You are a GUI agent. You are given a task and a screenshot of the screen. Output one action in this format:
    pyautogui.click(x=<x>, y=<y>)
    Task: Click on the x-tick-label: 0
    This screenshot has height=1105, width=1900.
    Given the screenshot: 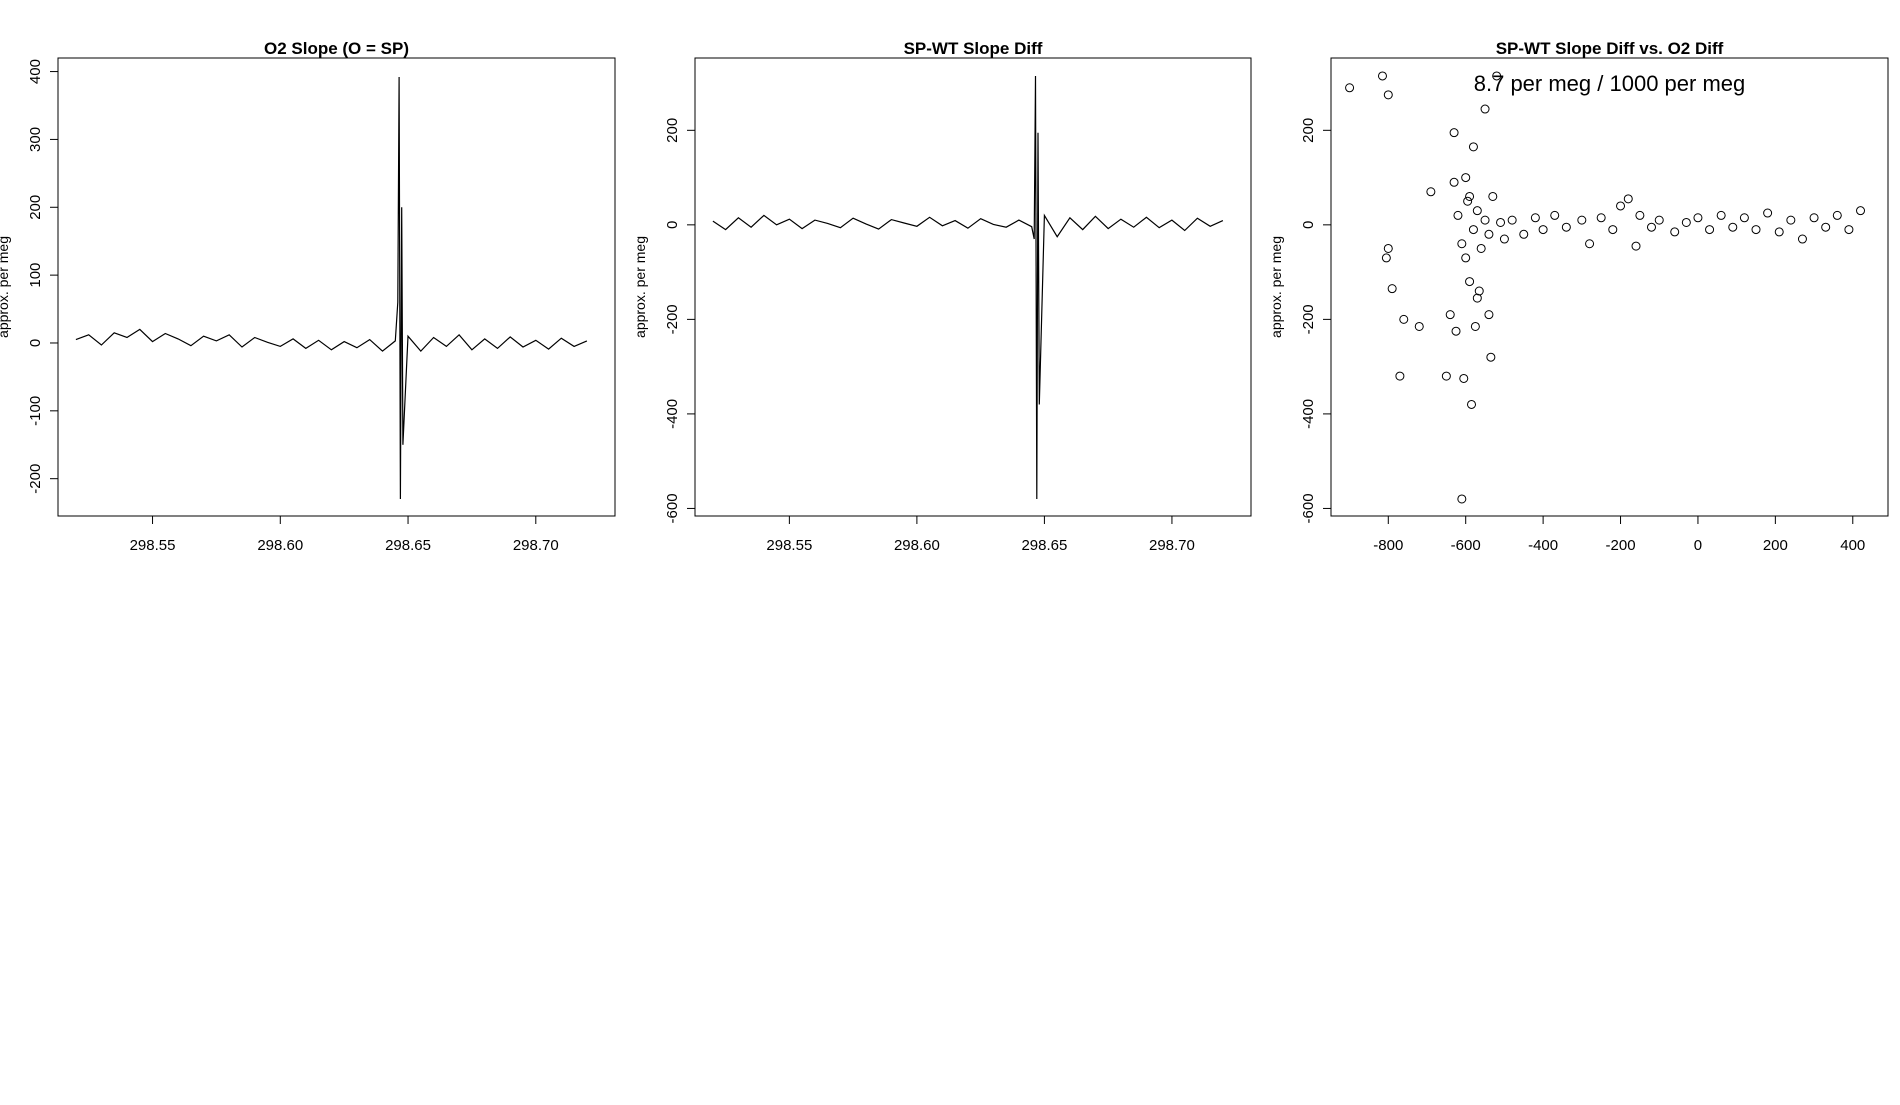 What is the action you would take?
    pyautogui.click(x=1698, y=545)
    